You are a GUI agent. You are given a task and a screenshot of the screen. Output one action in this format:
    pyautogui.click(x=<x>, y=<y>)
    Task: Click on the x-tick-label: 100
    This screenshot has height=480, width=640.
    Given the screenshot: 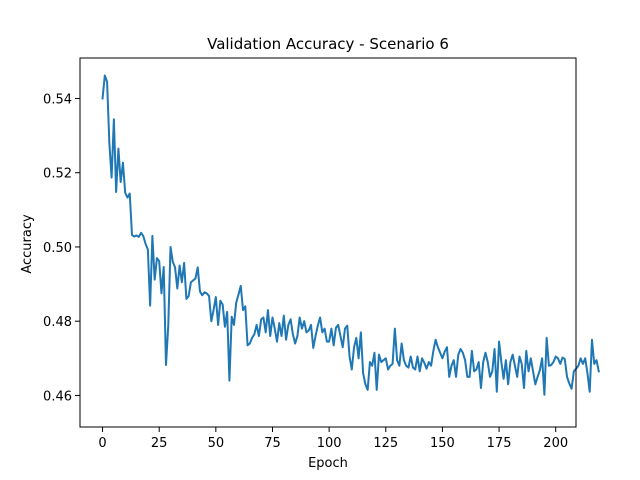 What is the action you would take?
    pyautogui.click(x=329, y=443)
    